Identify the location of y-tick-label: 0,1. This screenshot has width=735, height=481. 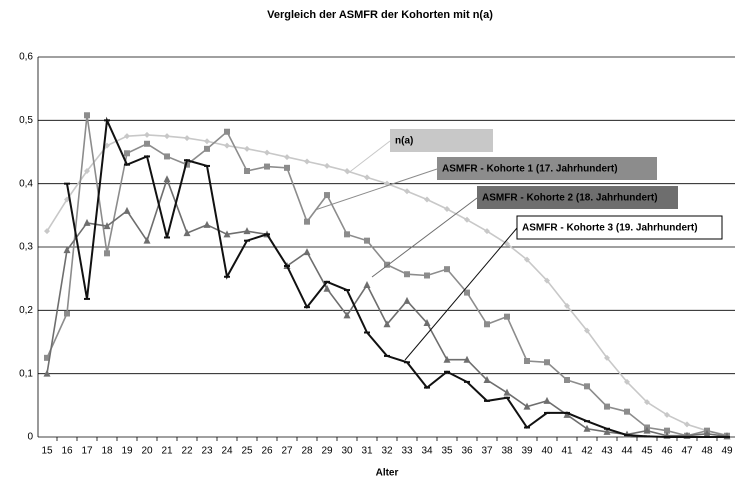
(26, 373).